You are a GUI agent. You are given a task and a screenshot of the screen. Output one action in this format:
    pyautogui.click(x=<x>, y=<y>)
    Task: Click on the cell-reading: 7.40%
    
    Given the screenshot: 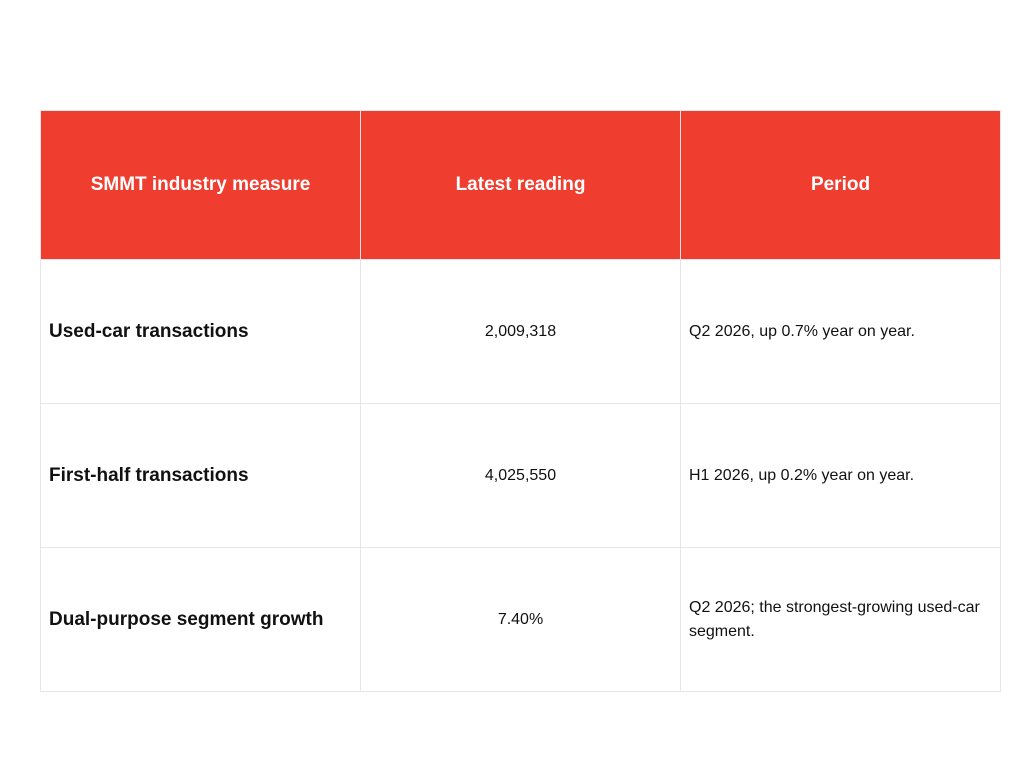 What is the action you would take?
    pyautogui.click(x=520, y=619)
    